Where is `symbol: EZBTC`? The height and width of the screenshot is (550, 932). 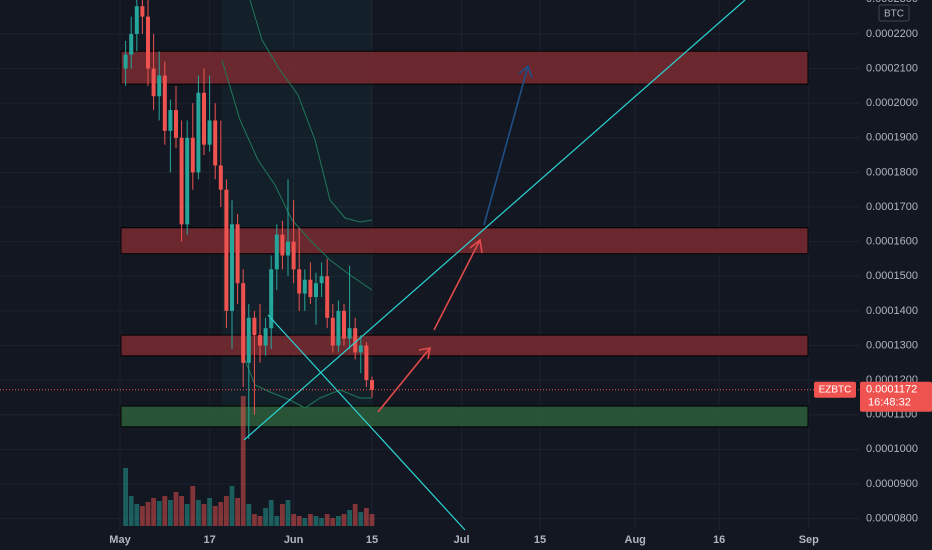 symbol: EZBTC is located at coordinates (835, 389).